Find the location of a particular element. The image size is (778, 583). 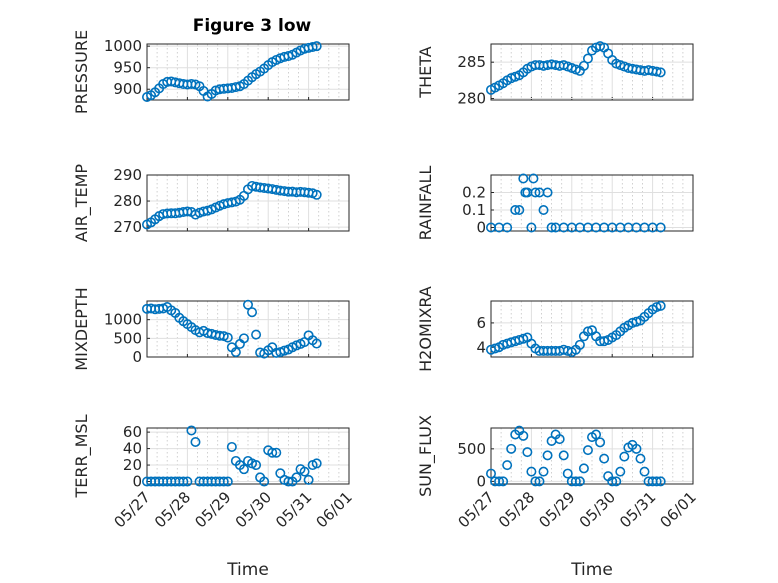

y-axis-label: PRESSURE is located at coordinates (81, 72).